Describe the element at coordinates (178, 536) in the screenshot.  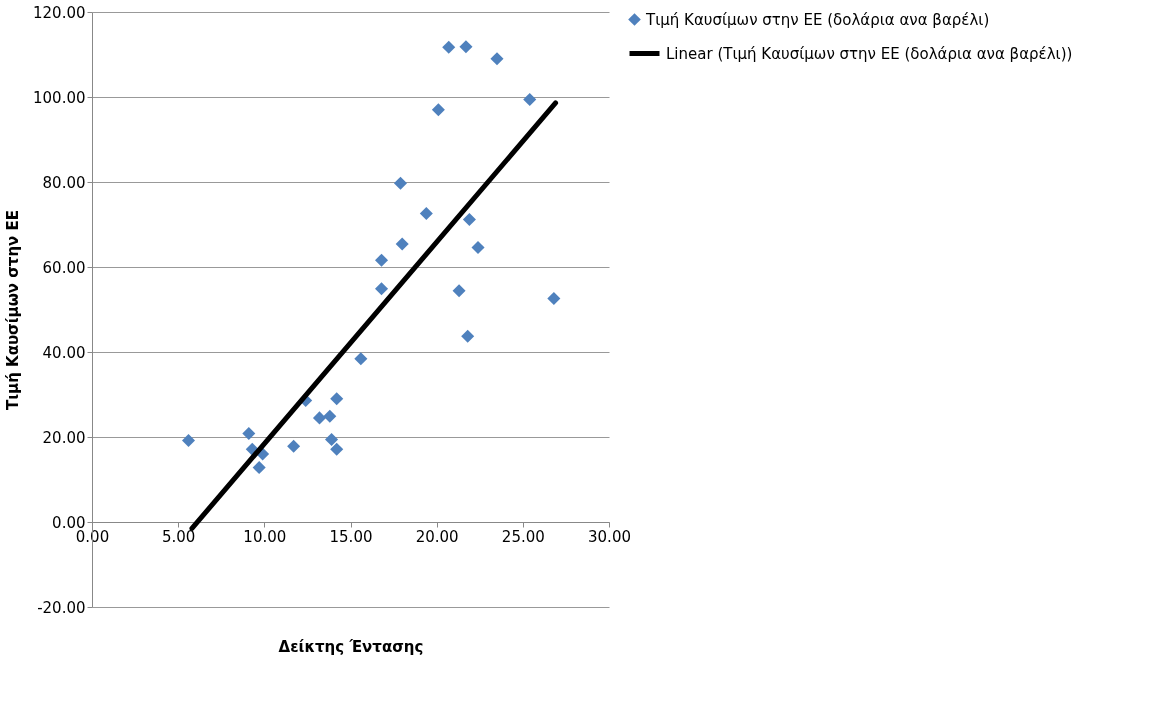
I see `x-tick-label: 5.00` at that location.